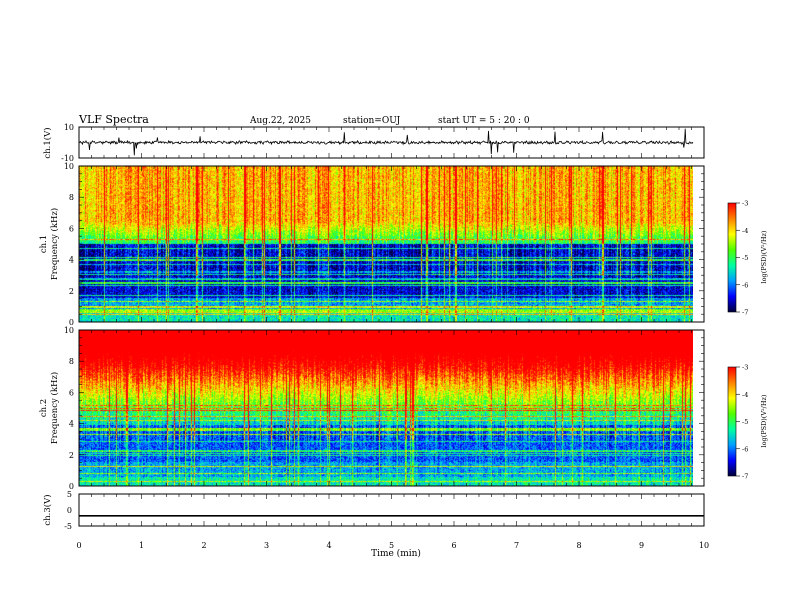 This screenshot has width=792, height=612. I want to click on ch3-ytick-mid: 0, so click(69, 510).